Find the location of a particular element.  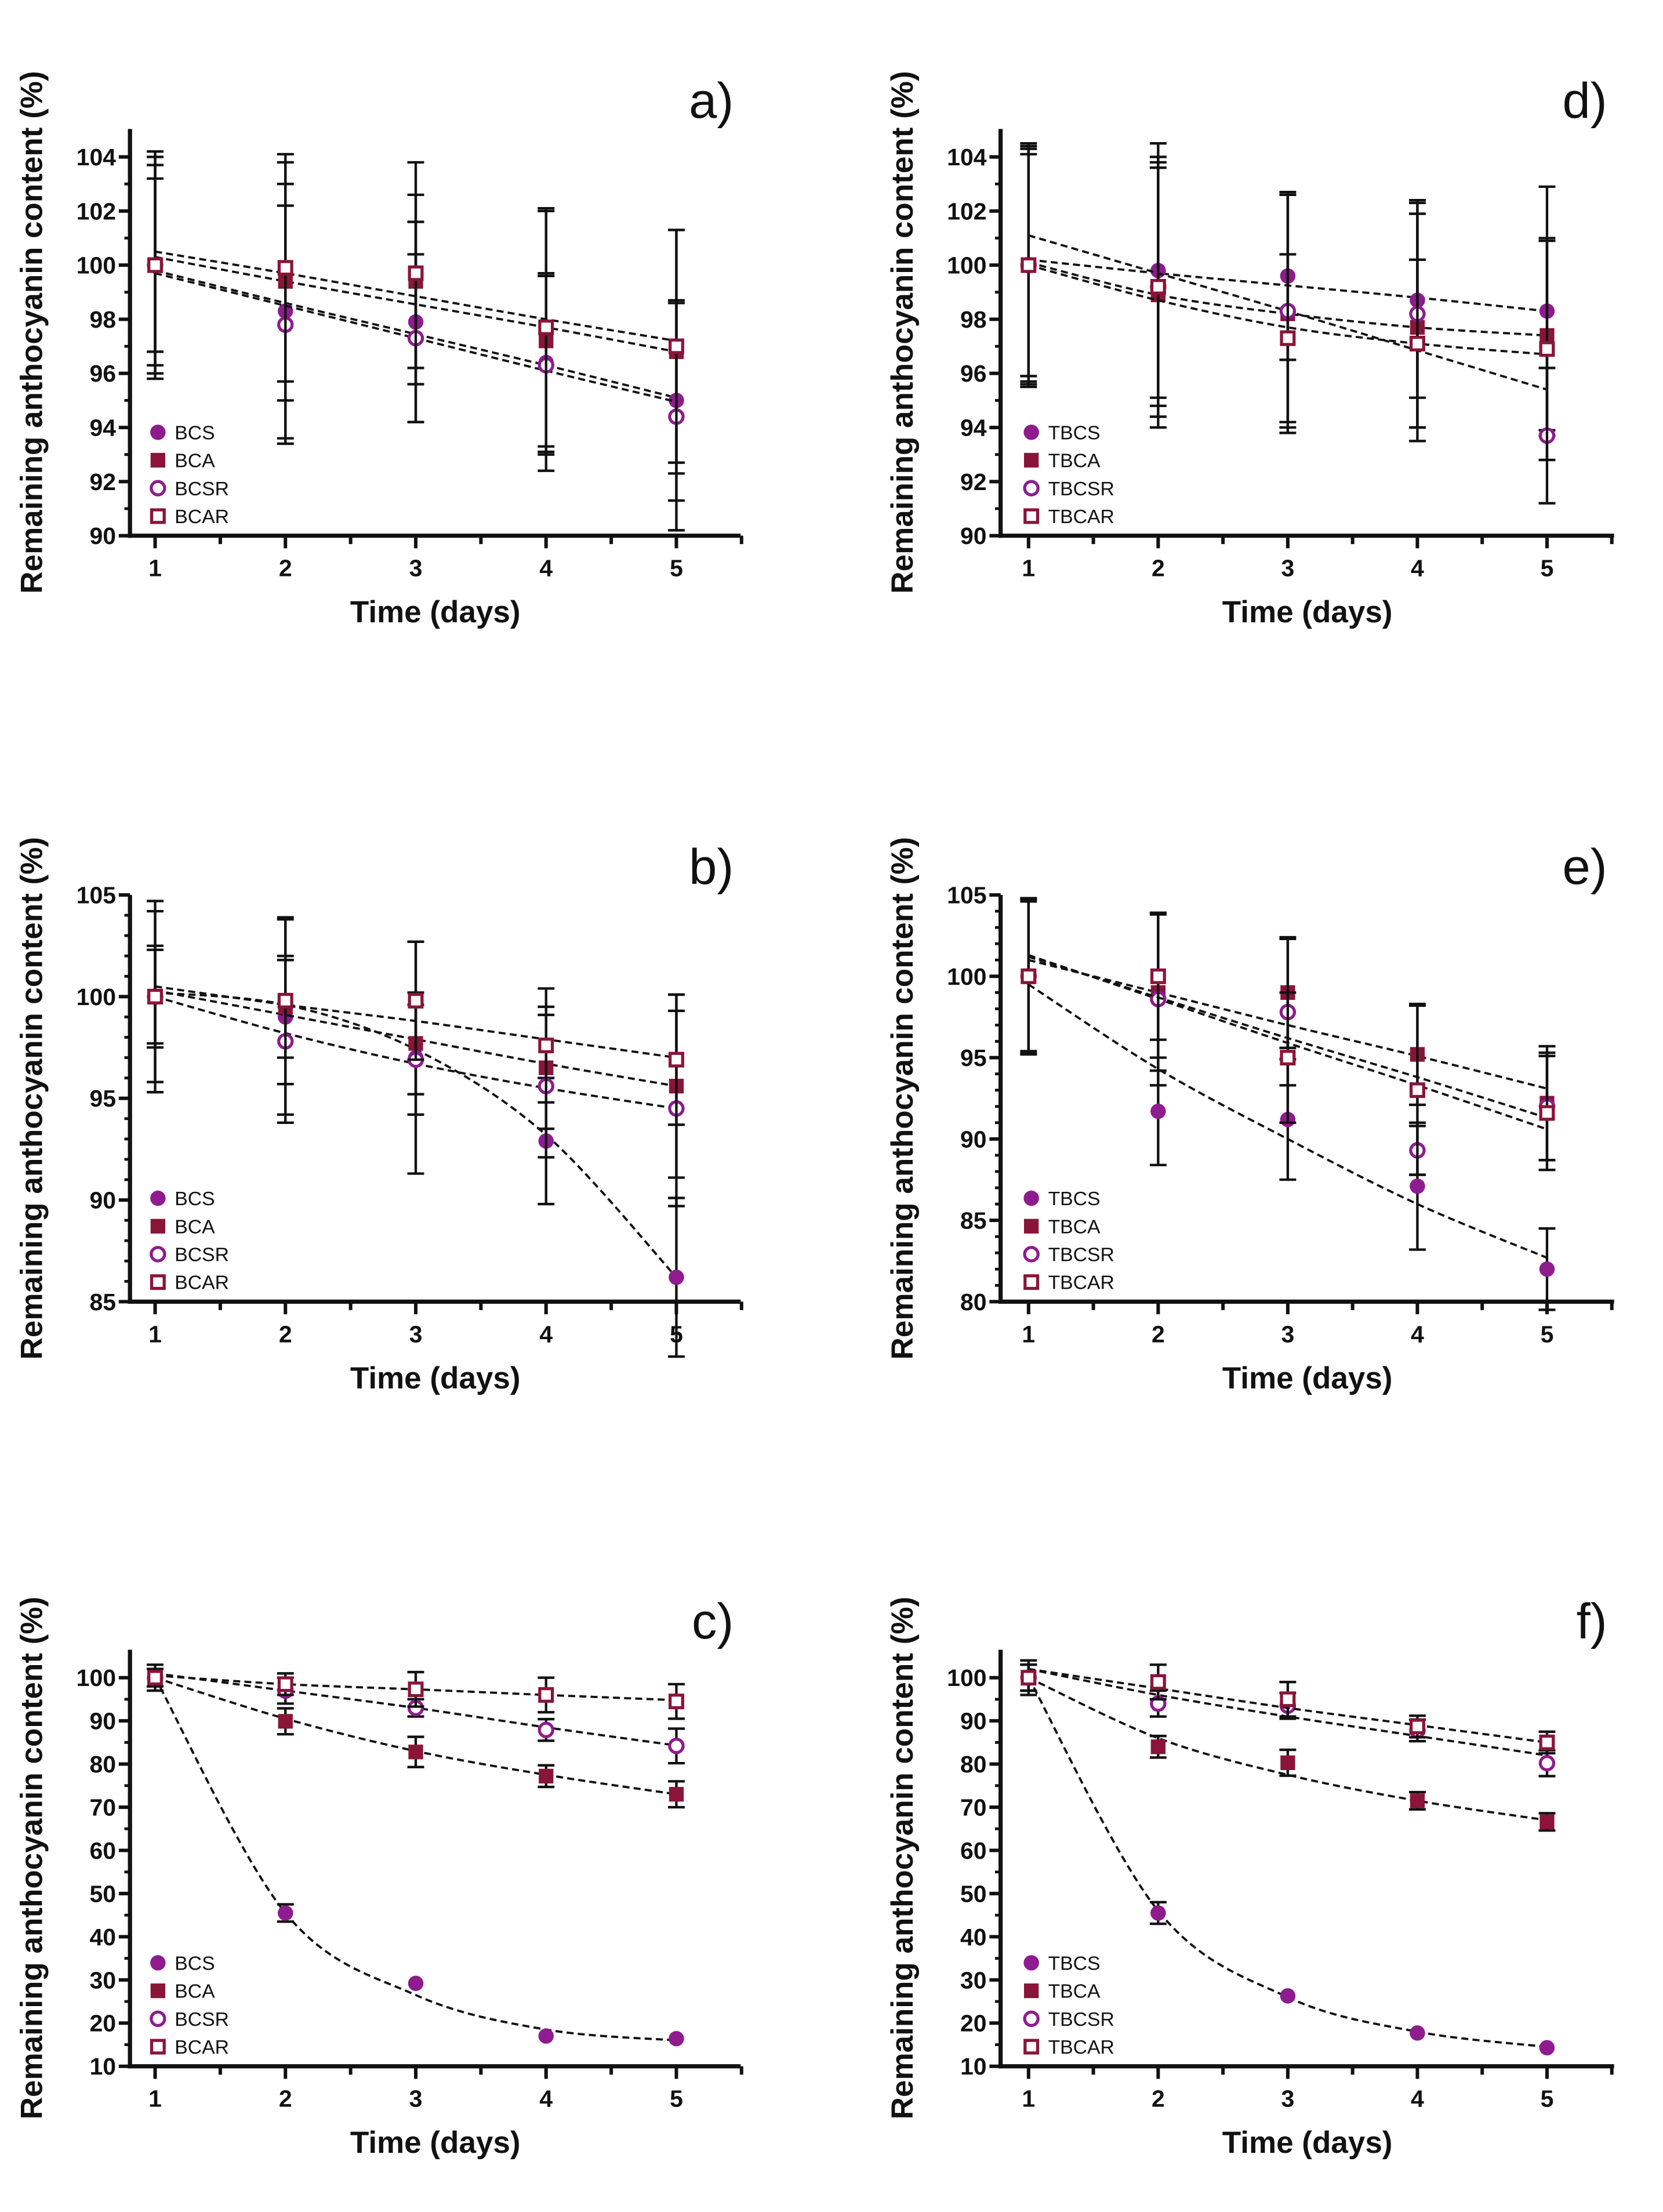

panel-label: c) is located at coordinates (713, 1621).